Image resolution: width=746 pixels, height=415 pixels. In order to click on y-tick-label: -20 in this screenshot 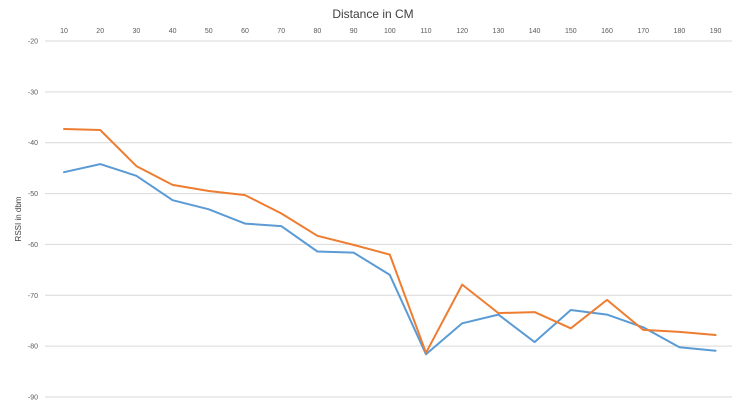, I will do `click(33, 42)`.